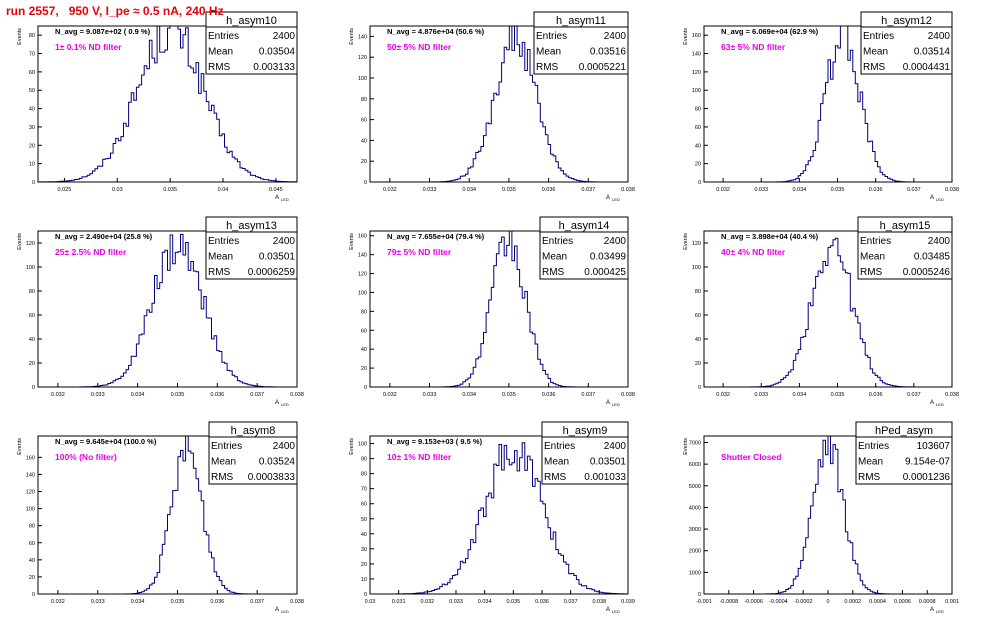  I want to click on y-axis-label: Events, so click(20, 36).